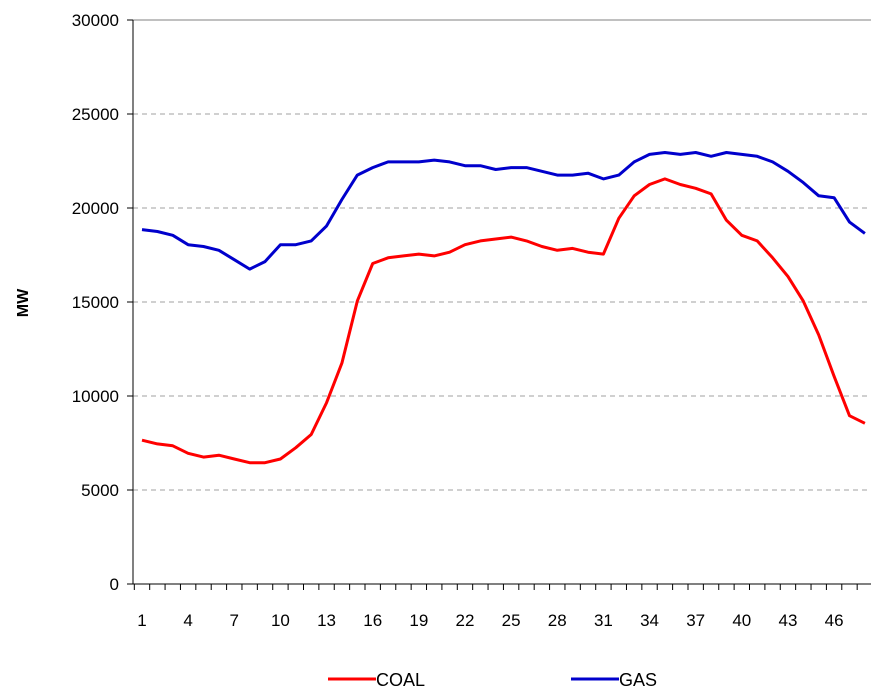 The height and width of the screenshot is (692, 871). What do you see at coordinates (503, 211) in the screenshot?
I see `series-line-gas` at bounding box center [503, 211].